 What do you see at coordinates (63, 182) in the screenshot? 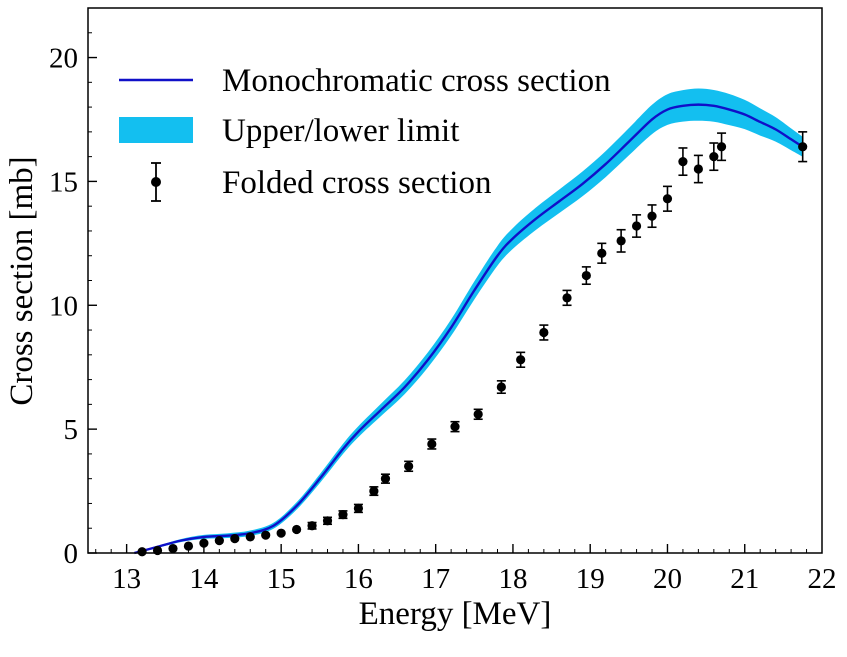
I see `y-tick-label: 15` at bounding box center [63, 182].